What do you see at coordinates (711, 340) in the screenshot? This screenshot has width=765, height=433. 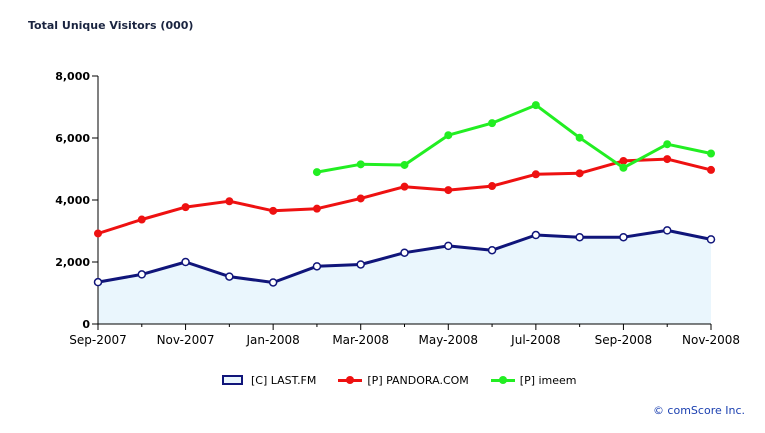 I see `x-tick-label: Nov-2008` at bounding box center [711, 340].